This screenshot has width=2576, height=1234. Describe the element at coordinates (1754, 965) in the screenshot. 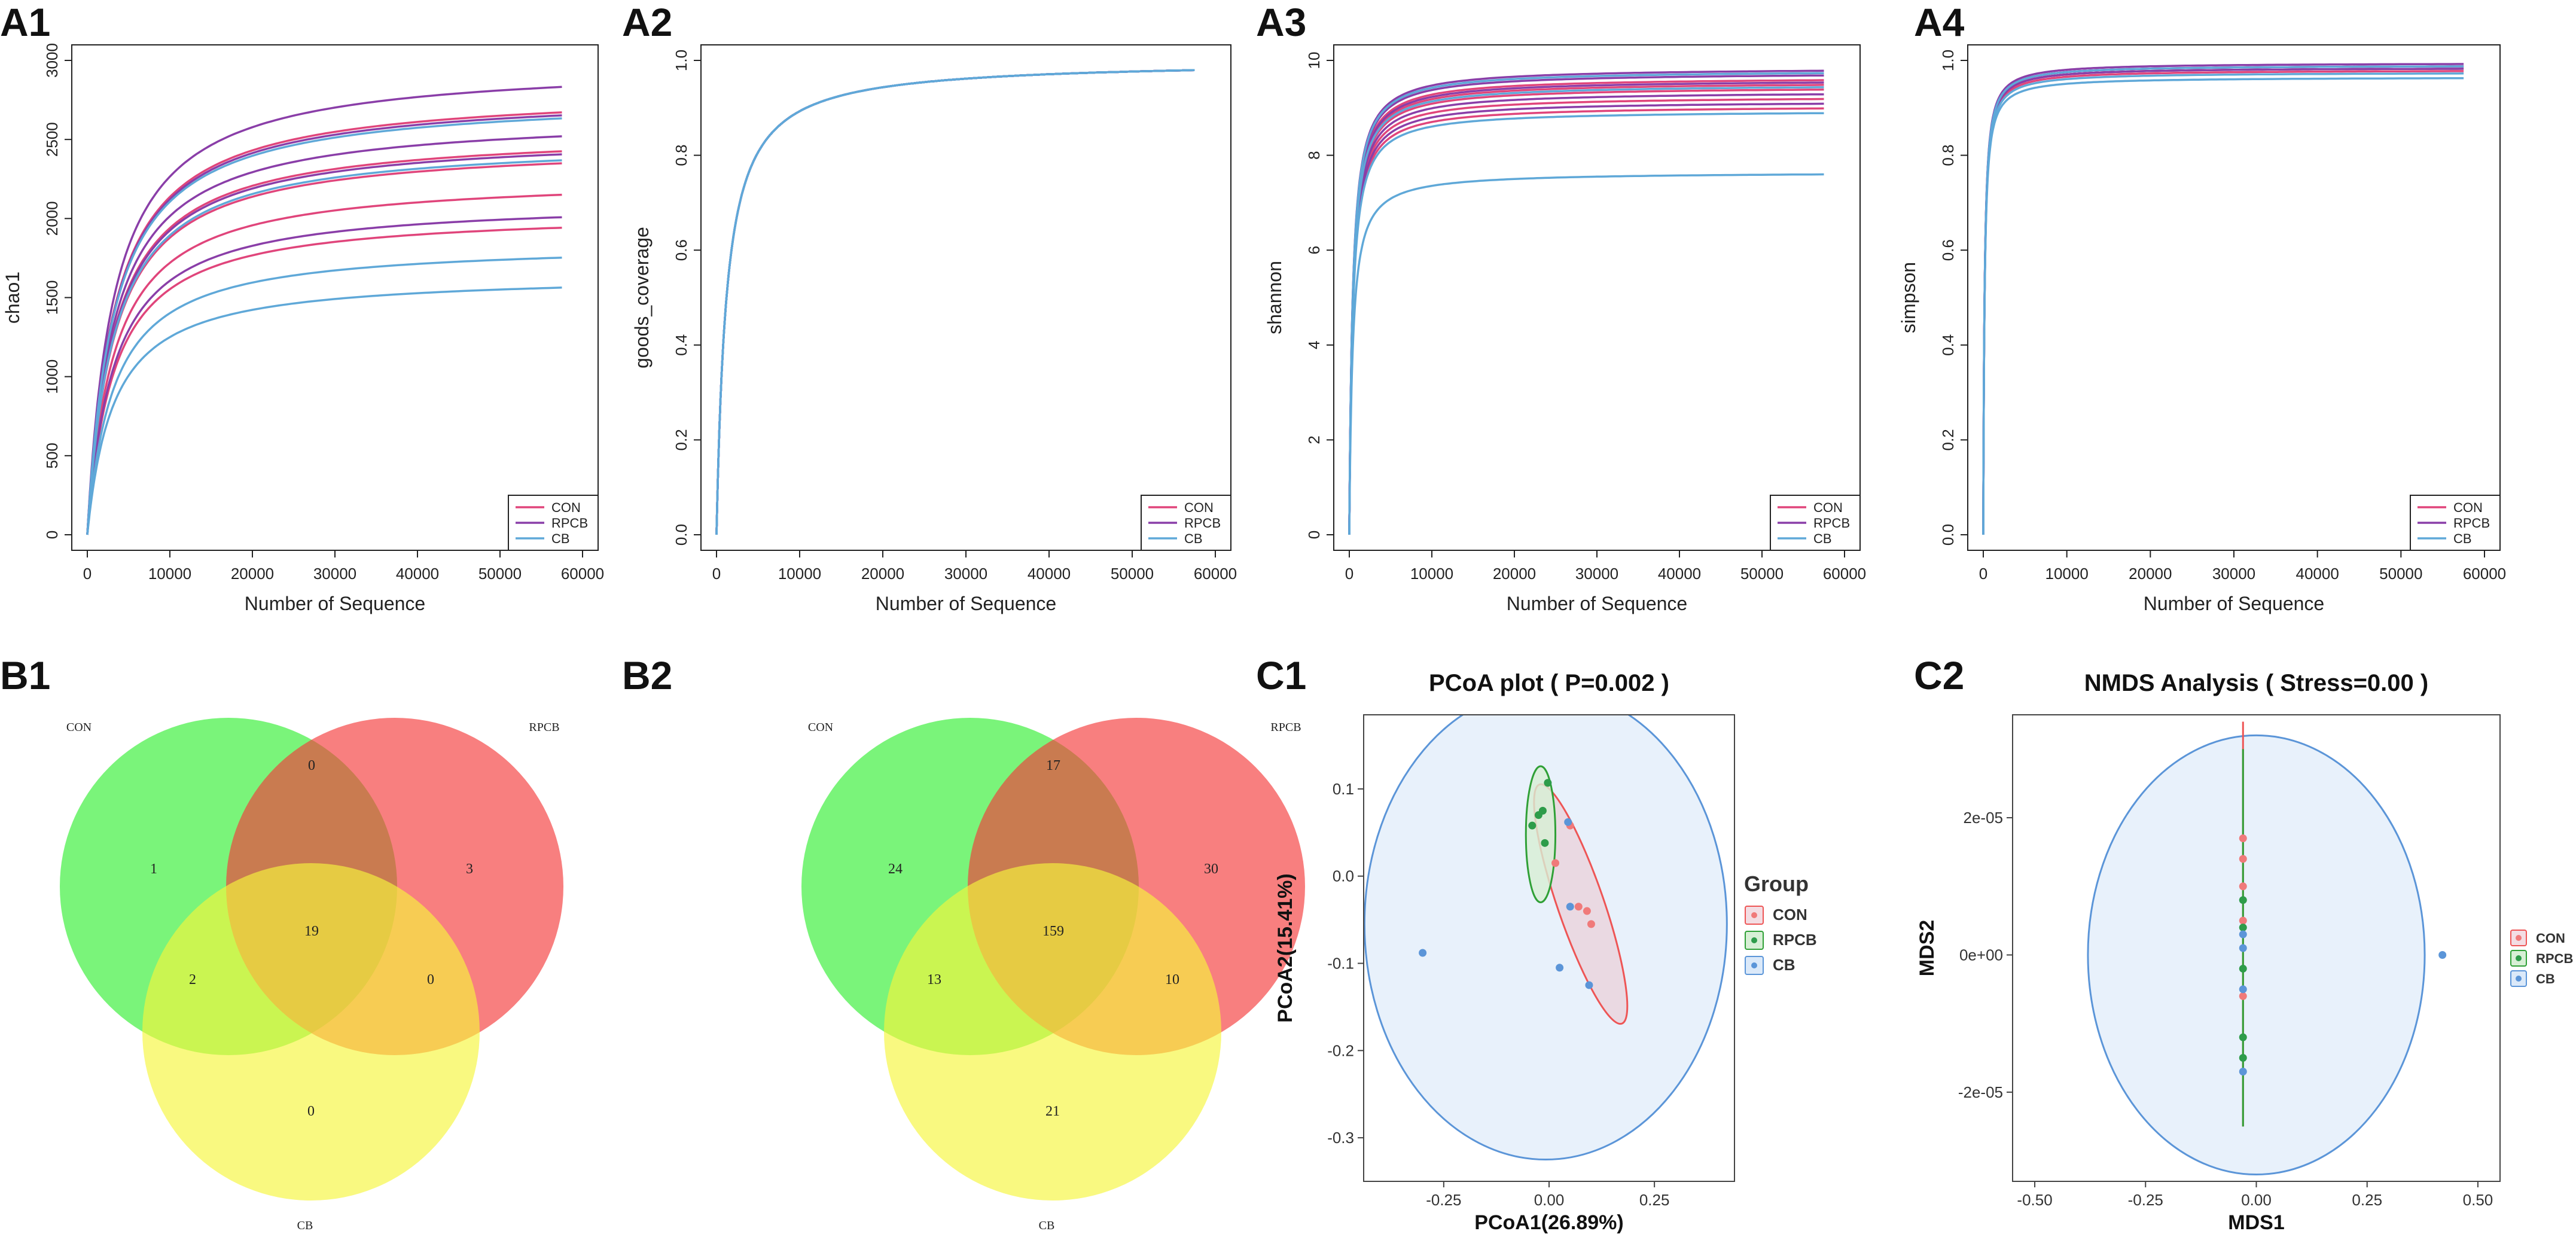

I see `c1-legend-dot-cb` at that location.